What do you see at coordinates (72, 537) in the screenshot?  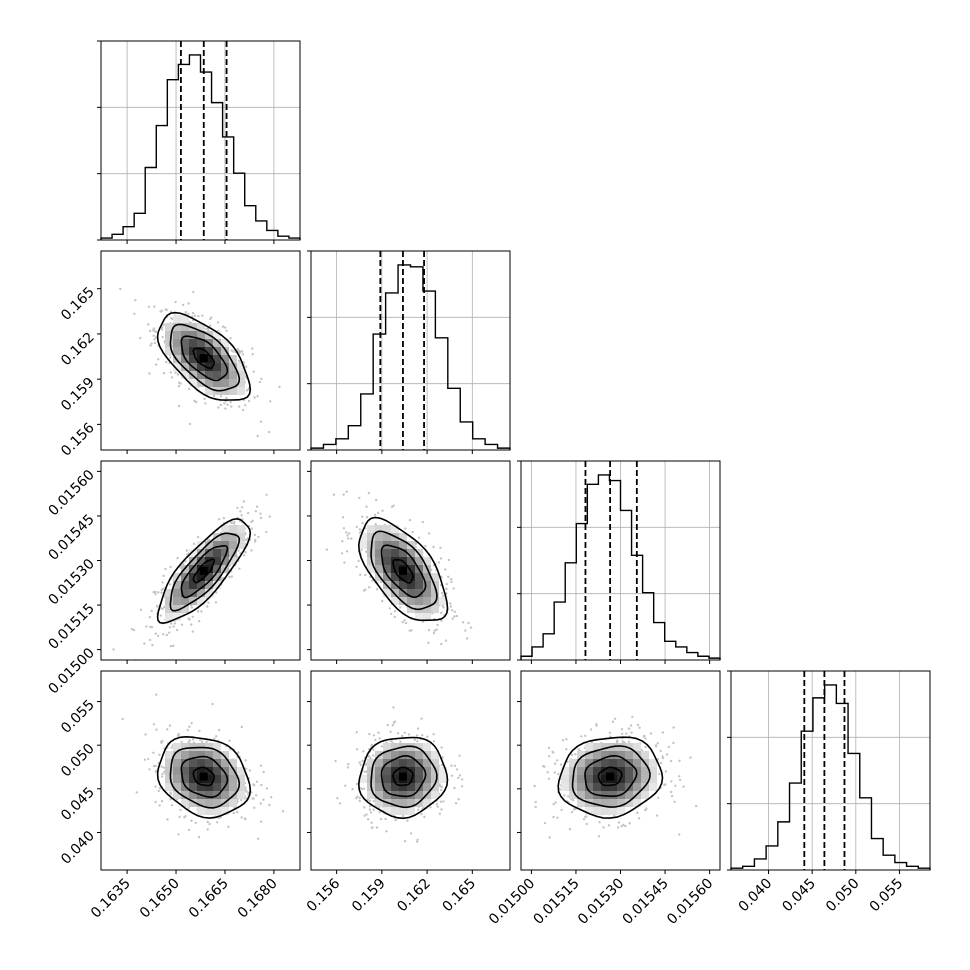 I see `y-tick-label-2-3: 0.01545` at bounding box center [72, 537].